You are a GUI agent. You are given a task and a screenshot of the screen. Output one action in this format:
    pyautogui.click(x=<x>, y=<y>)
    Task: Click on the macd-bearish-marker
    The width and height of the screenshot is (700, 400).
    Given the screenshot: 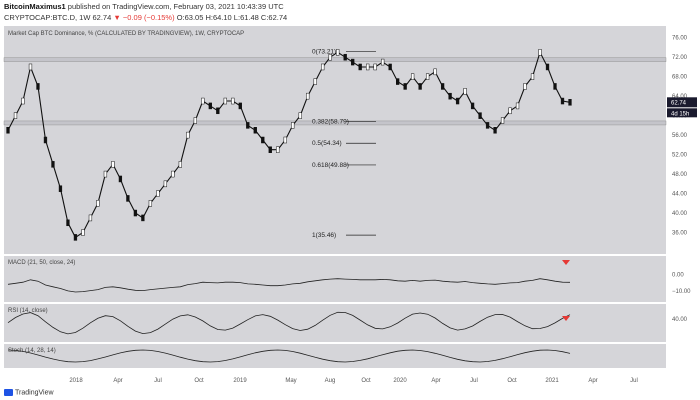 What is the action you would take?
    pyautogui.click(x=566, y=262)
    